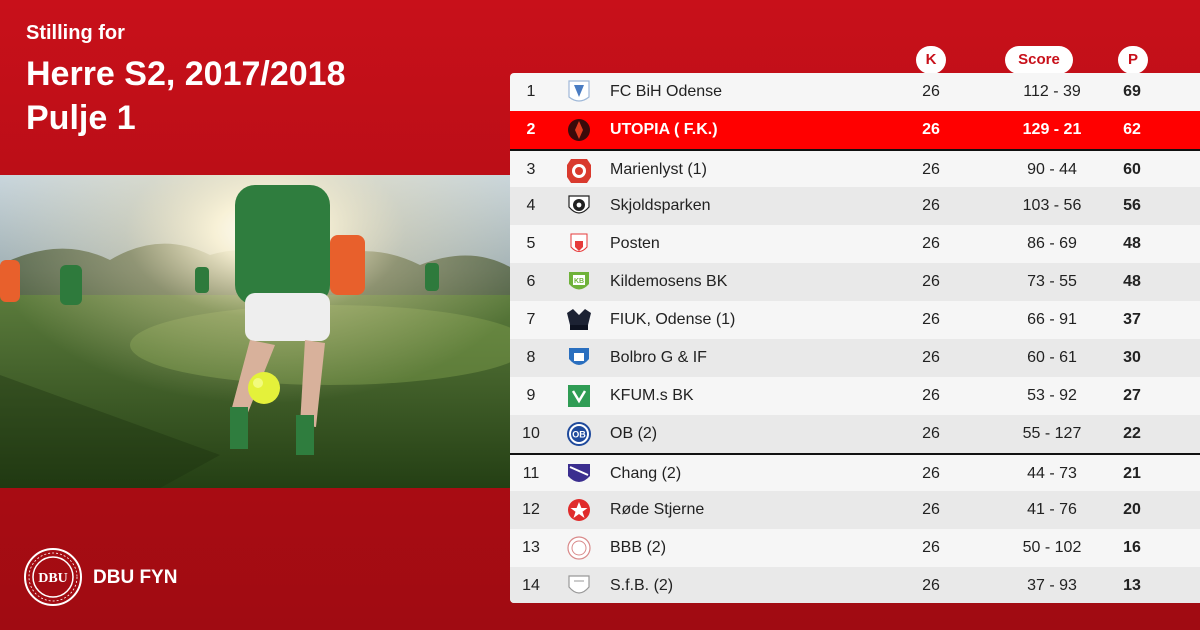 This screenshot has height=630, width=1200. Describe the element at coordinates (1132, 357) in the screenshot. I see `points-cell: 30` at that location.